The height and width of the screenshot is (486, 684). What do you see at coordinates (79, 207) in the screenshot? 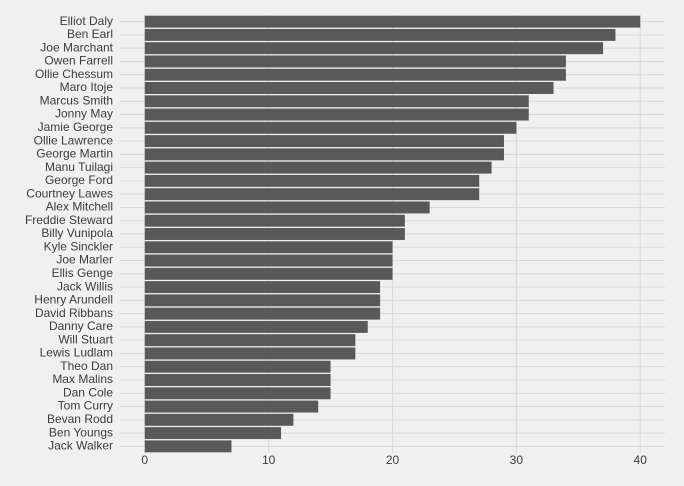
I see `y-tick-label: Alex Mitchell` at bounding box center [79, 207].